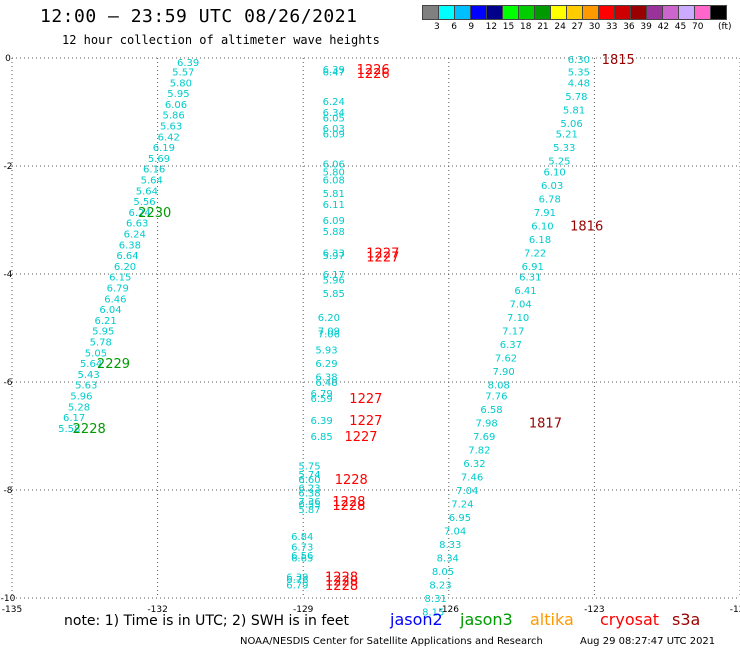  I want to click on x-tick-label: -120, so click(735, 610).